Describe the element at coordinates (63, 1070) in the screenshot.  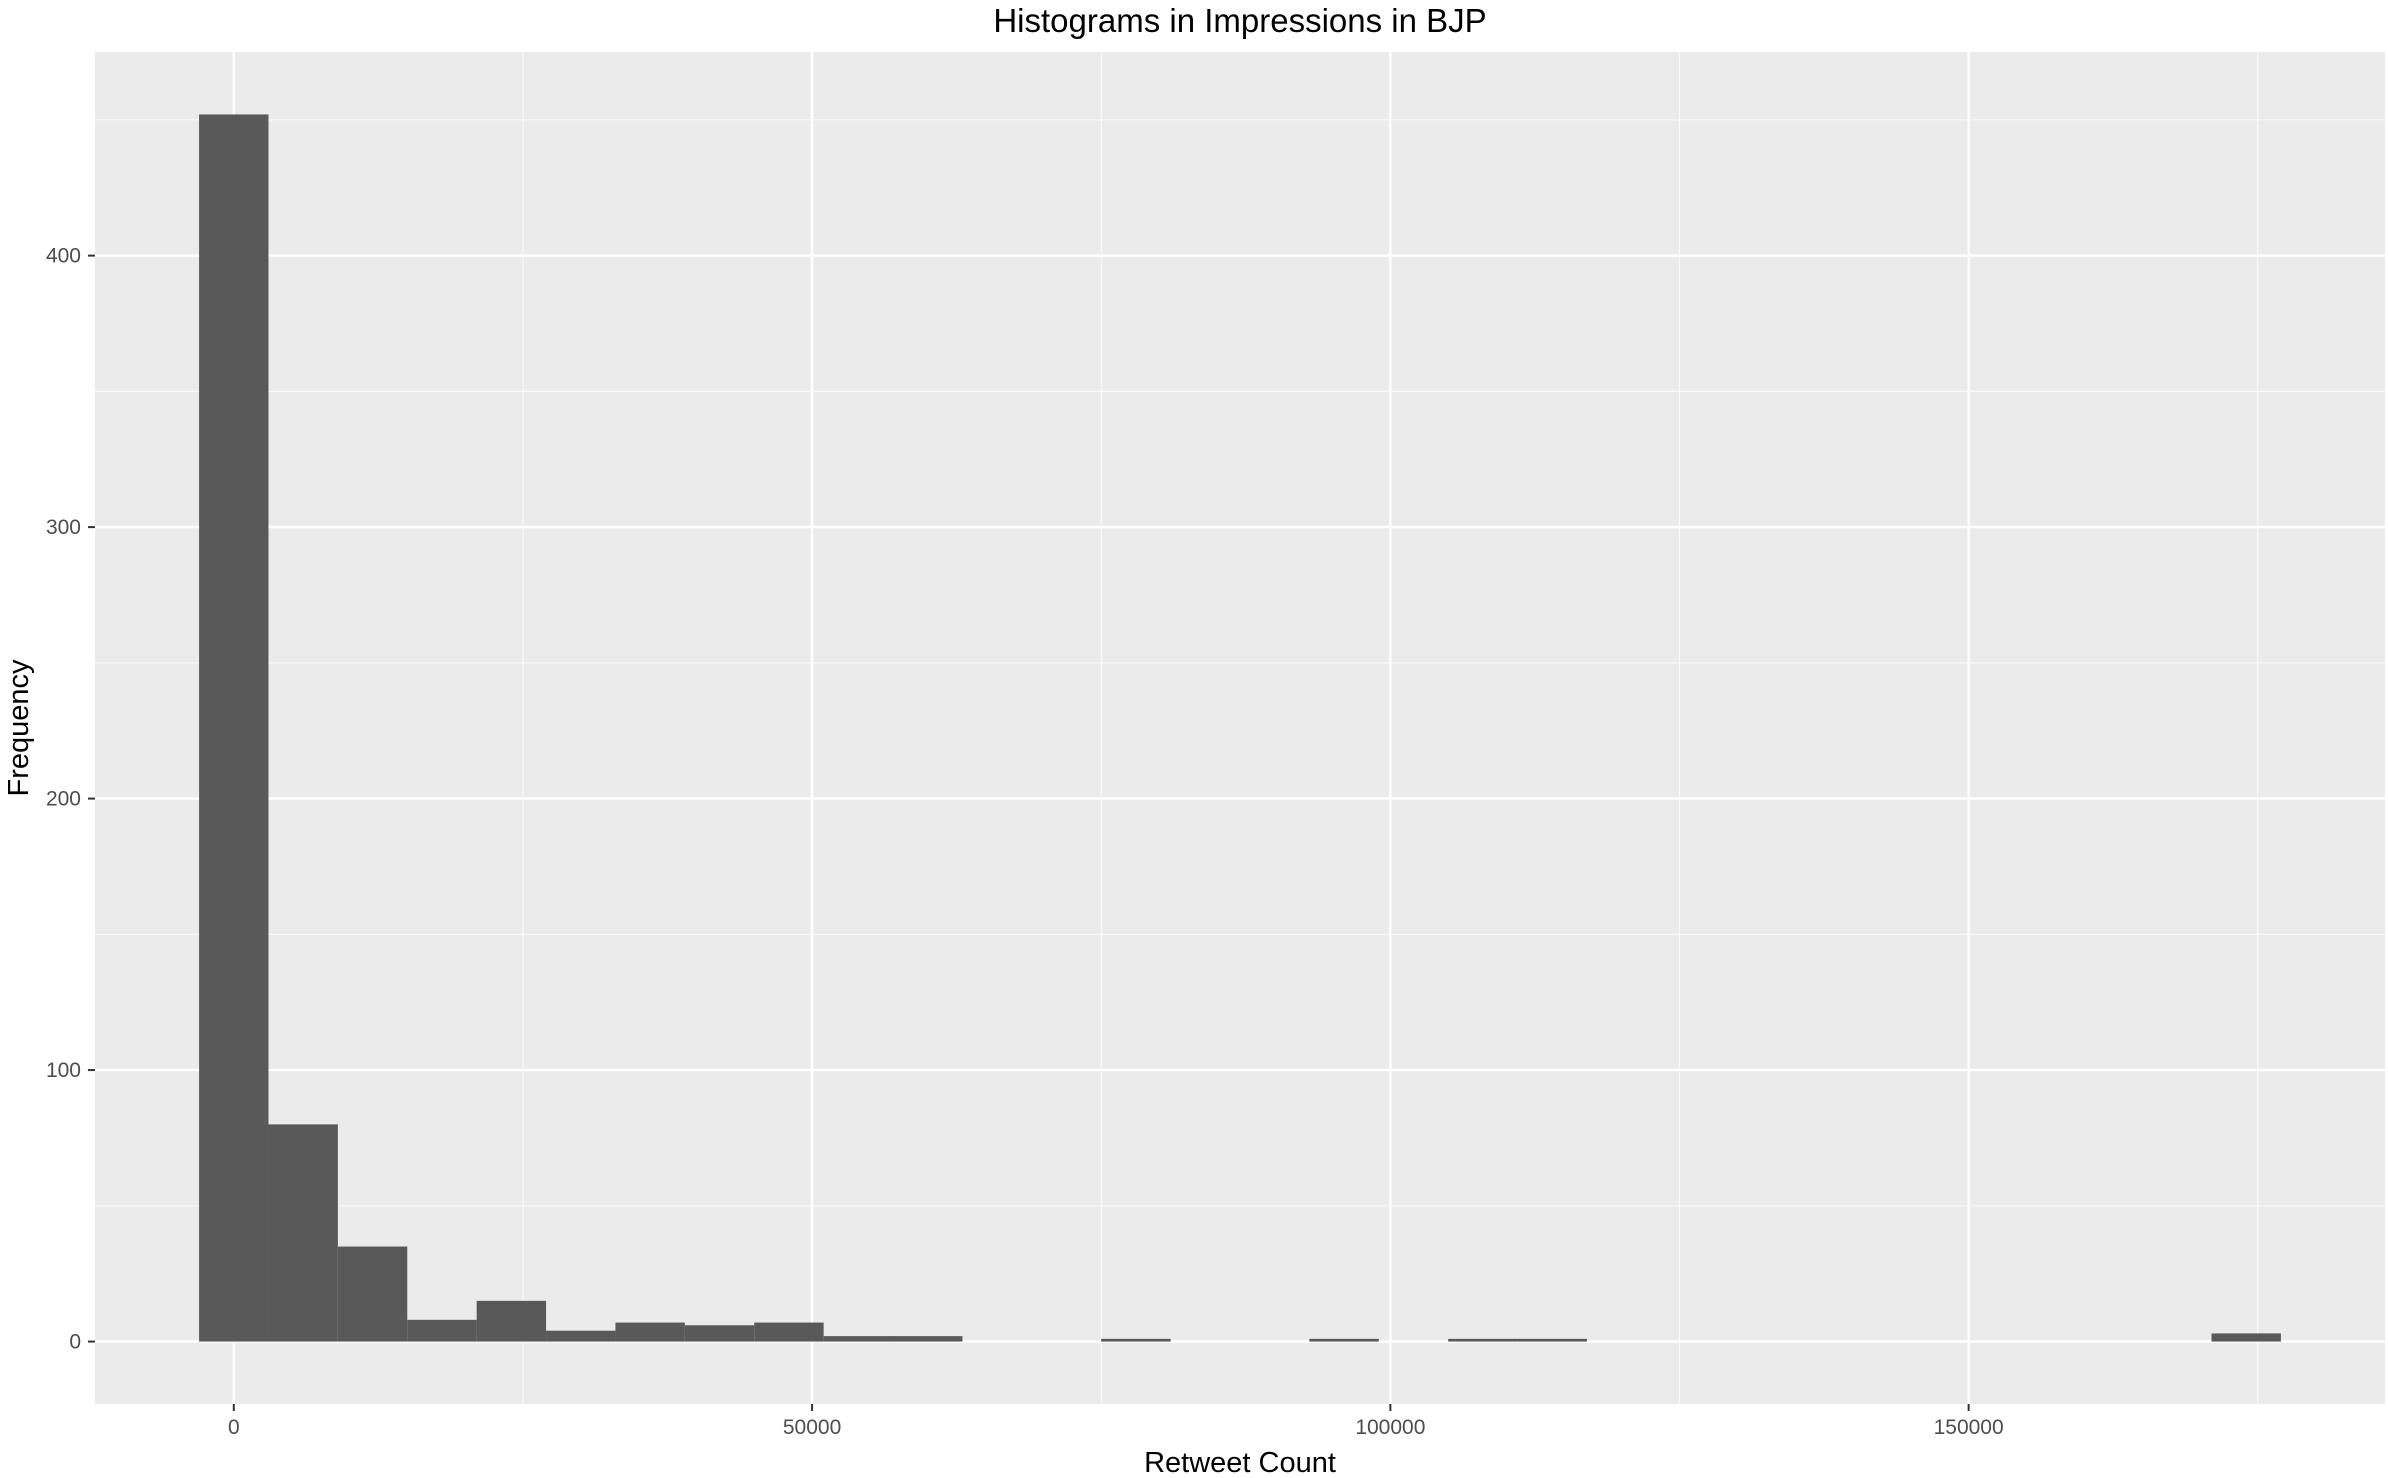
I see `y-tick-label: 100` at that location.